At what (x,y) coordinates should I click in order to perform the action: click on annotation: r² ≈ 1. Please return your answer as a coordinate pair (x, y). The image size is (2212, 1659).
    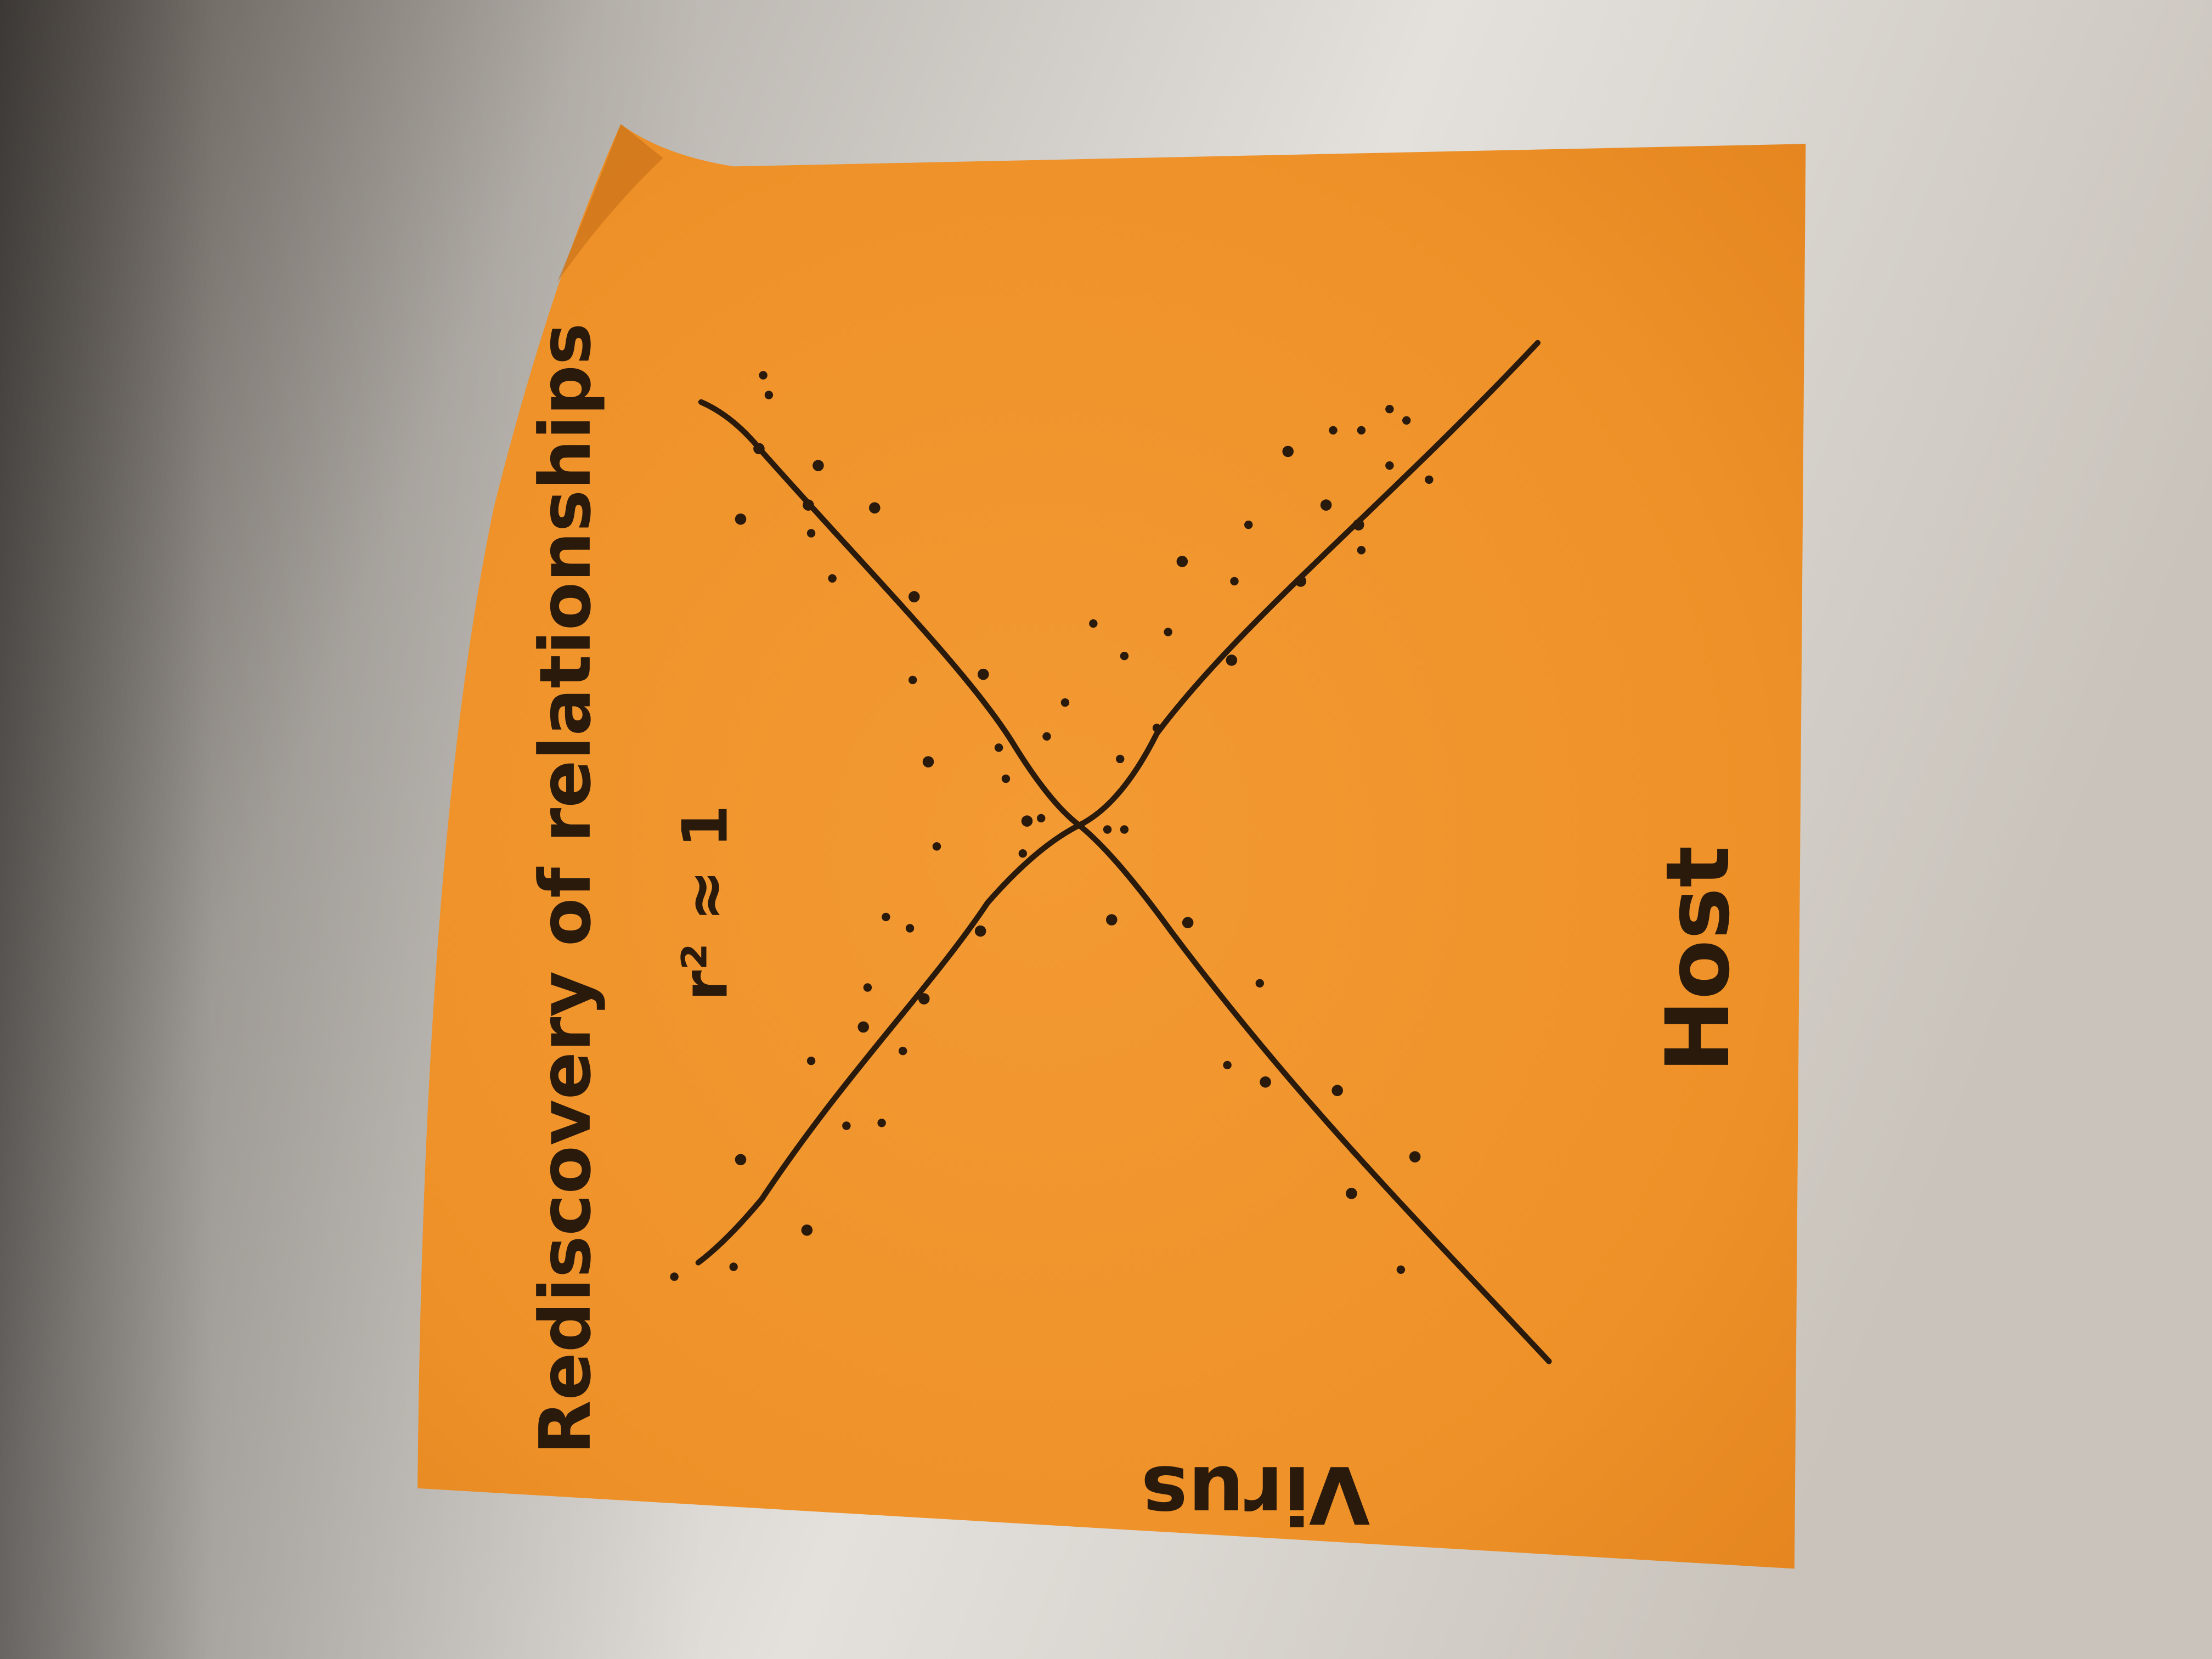
    Looking at the image, I should click on (705, 903).